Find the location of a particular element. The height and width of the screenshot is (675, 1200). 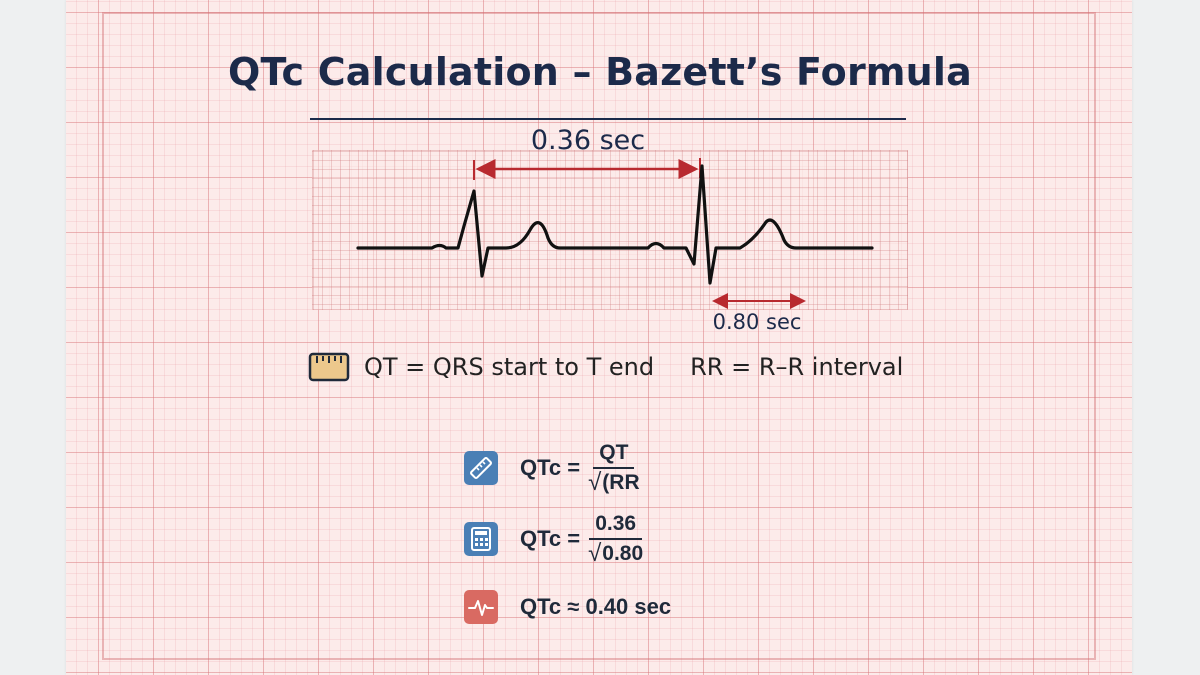

numerator: 0.36 is located at coordinates (616, 526).